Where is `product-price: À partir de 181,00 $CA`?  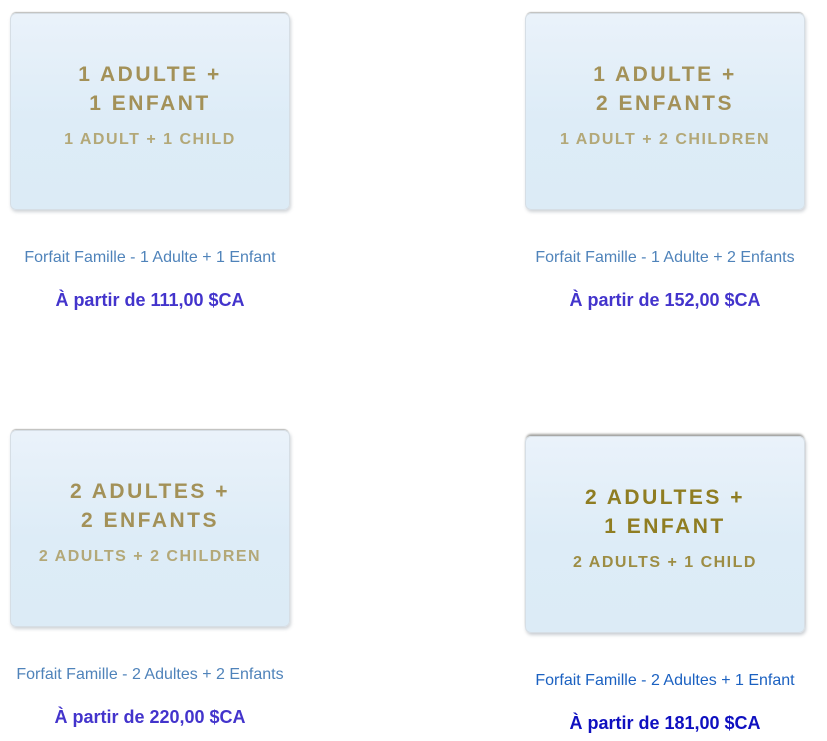 product-price: À partir de 181,00 $CA is located at coordinates (665, 723).